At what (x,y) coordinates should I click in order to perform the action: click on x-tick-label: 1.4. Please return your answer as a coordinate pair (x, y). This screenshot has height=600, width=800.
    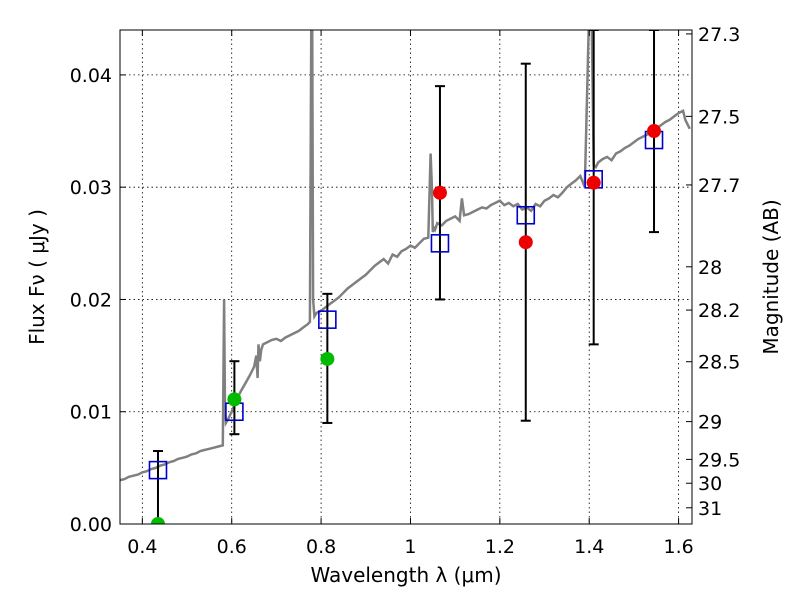
    Looking at the image, I should click on (589, 547).